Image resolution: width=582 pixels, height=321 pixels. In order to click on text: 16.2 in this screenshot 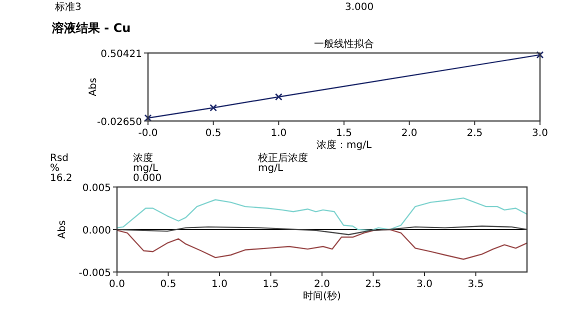, I will do `click(61, 178)`.